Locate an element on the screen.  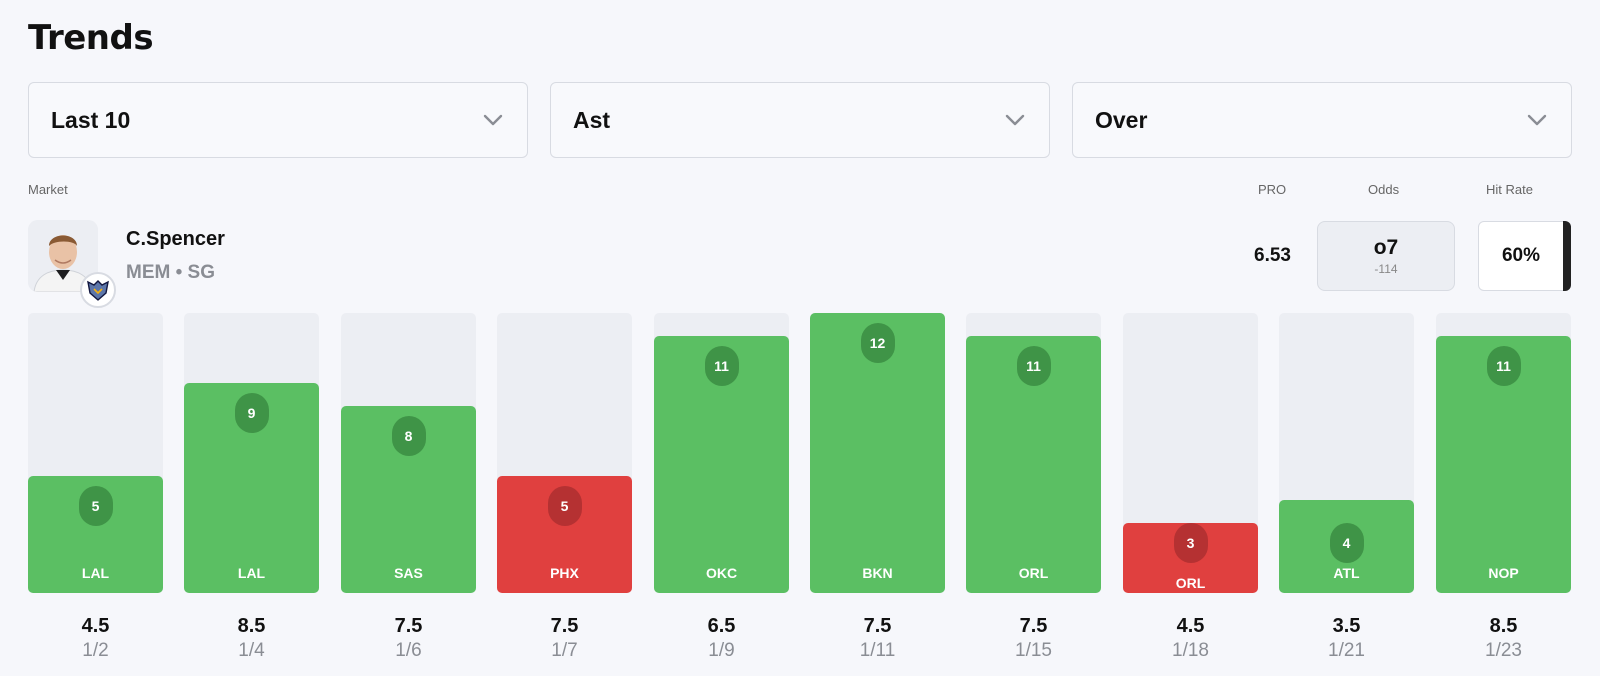
bar-column: 11 ORL is located at coordinates (1033, 453).